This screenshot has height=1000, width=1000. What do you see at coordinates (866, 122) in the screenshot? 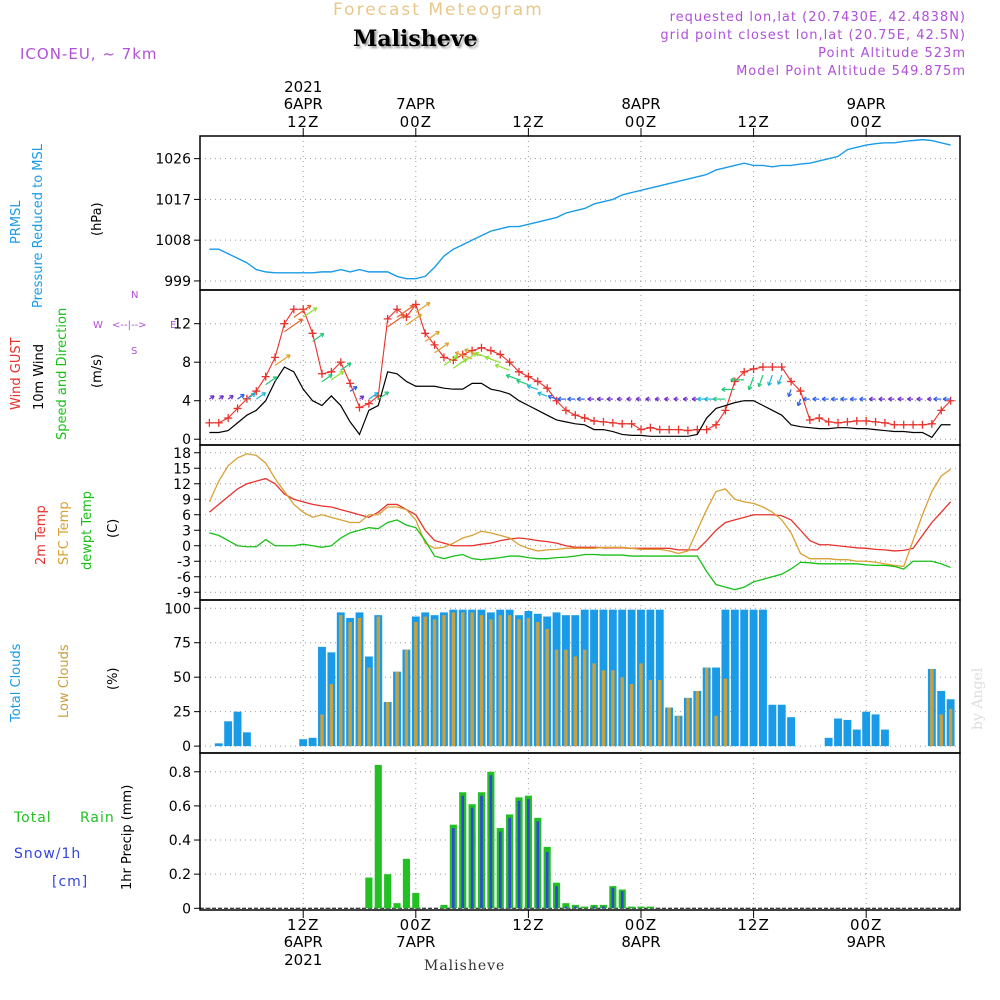
I see `top-time-label: 00Z` at bounding box center [866, 122].